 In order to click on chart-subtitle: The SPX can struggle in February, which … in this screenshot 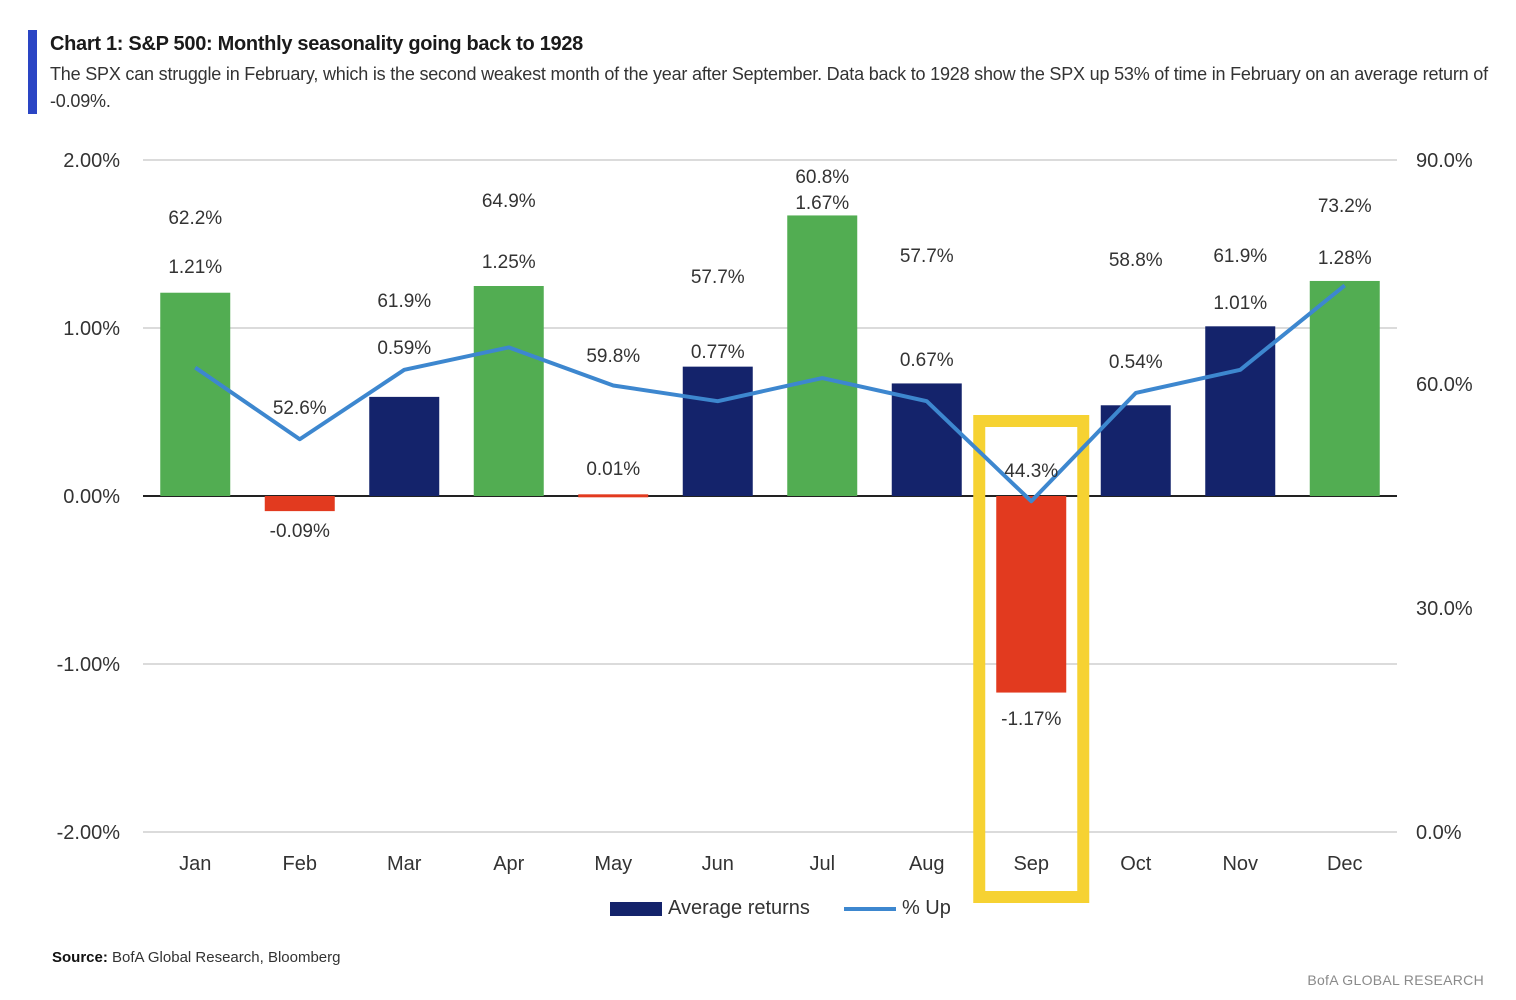, I will do `click(769, 87)`.